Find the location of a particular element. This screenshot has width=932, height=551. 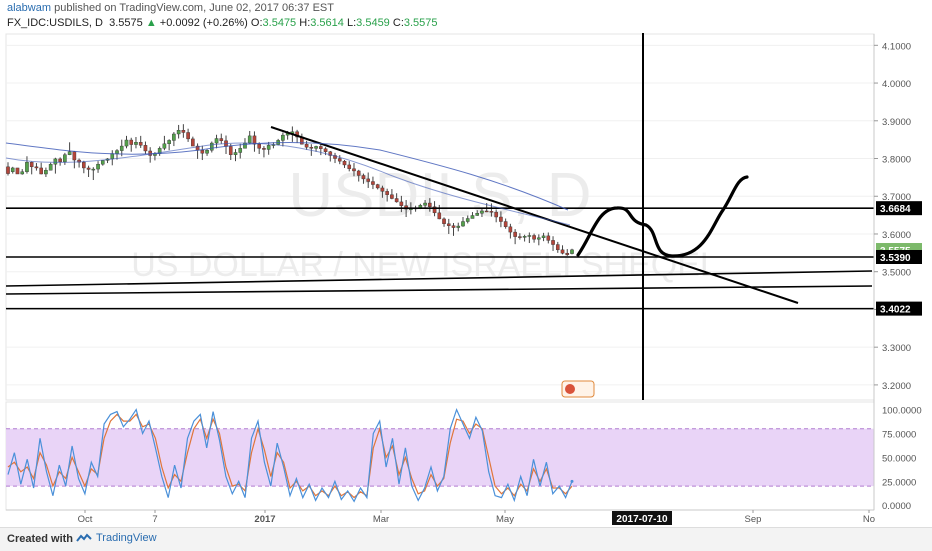

footer-bar: Created with TradingView is located at coordinates (466, 539).